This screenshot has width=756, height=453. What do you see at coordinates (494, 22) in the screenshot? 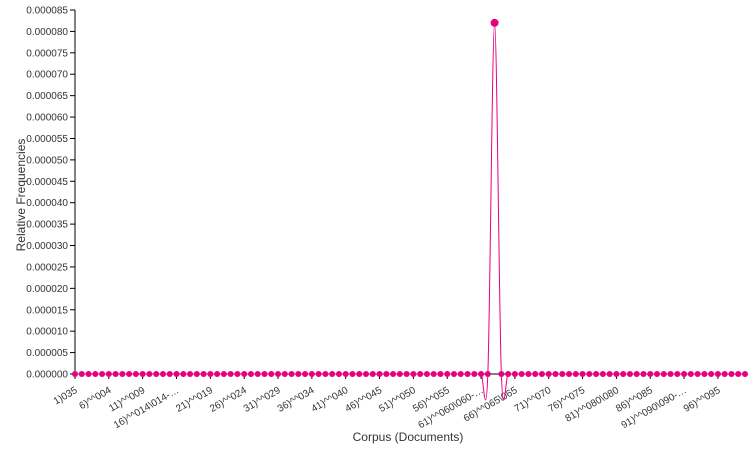
I see `peak-data-point` at bounding box center [494, 22].